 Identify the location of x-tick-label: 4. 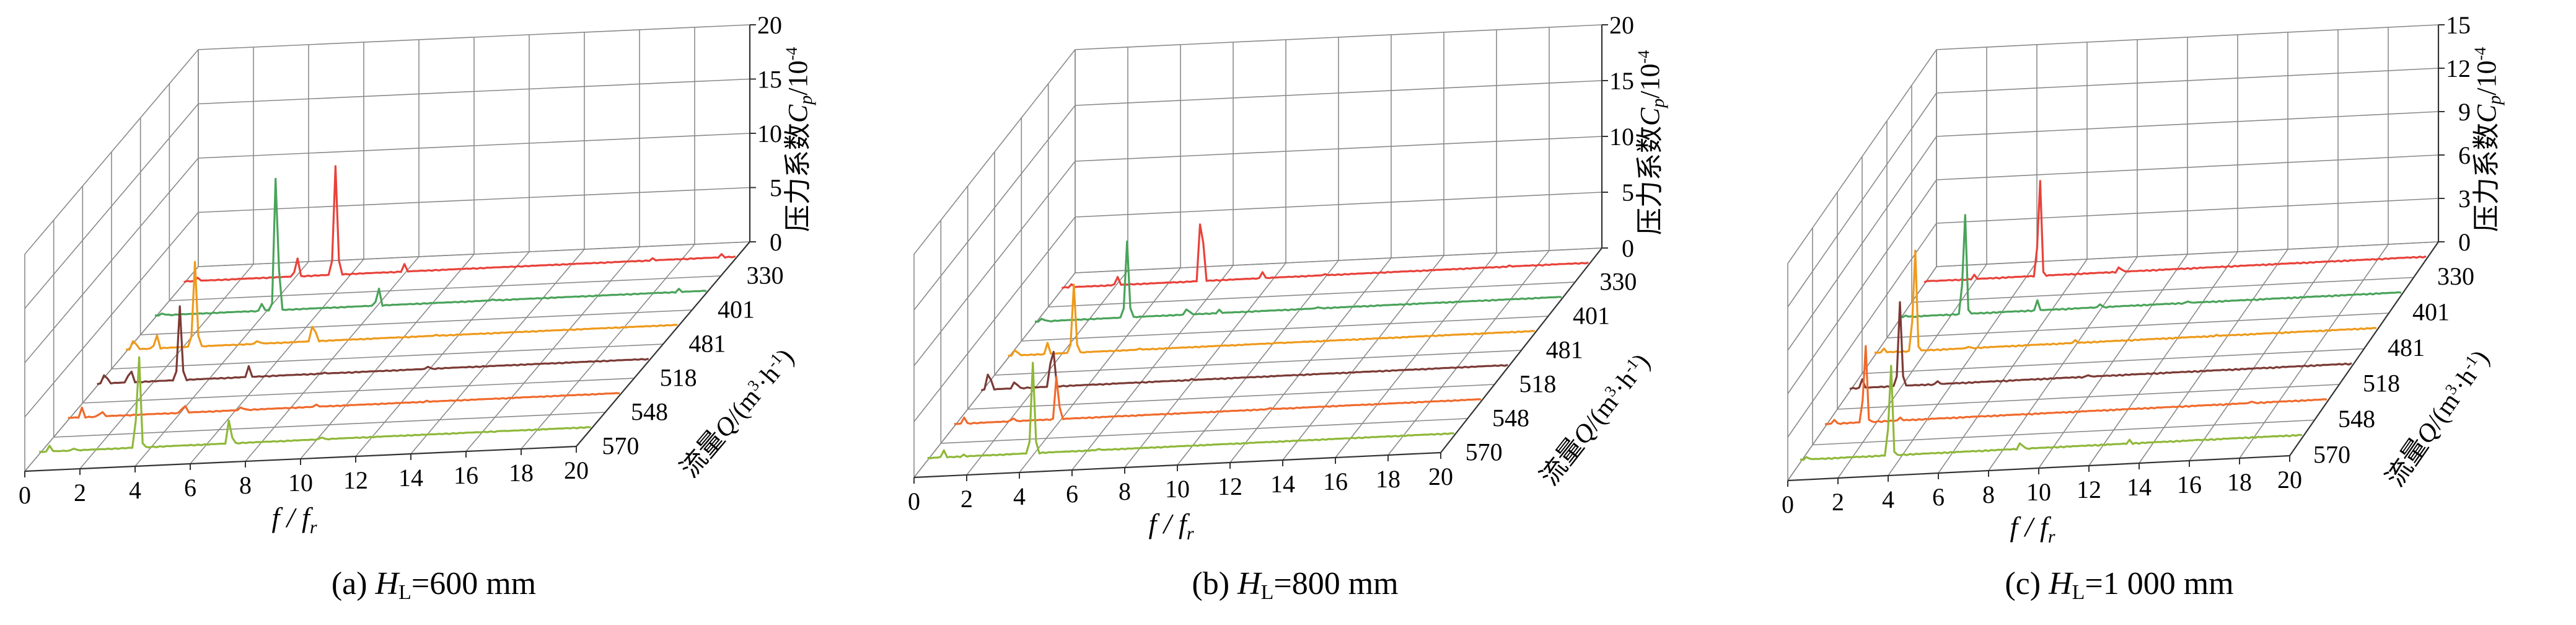
(1888, 499).